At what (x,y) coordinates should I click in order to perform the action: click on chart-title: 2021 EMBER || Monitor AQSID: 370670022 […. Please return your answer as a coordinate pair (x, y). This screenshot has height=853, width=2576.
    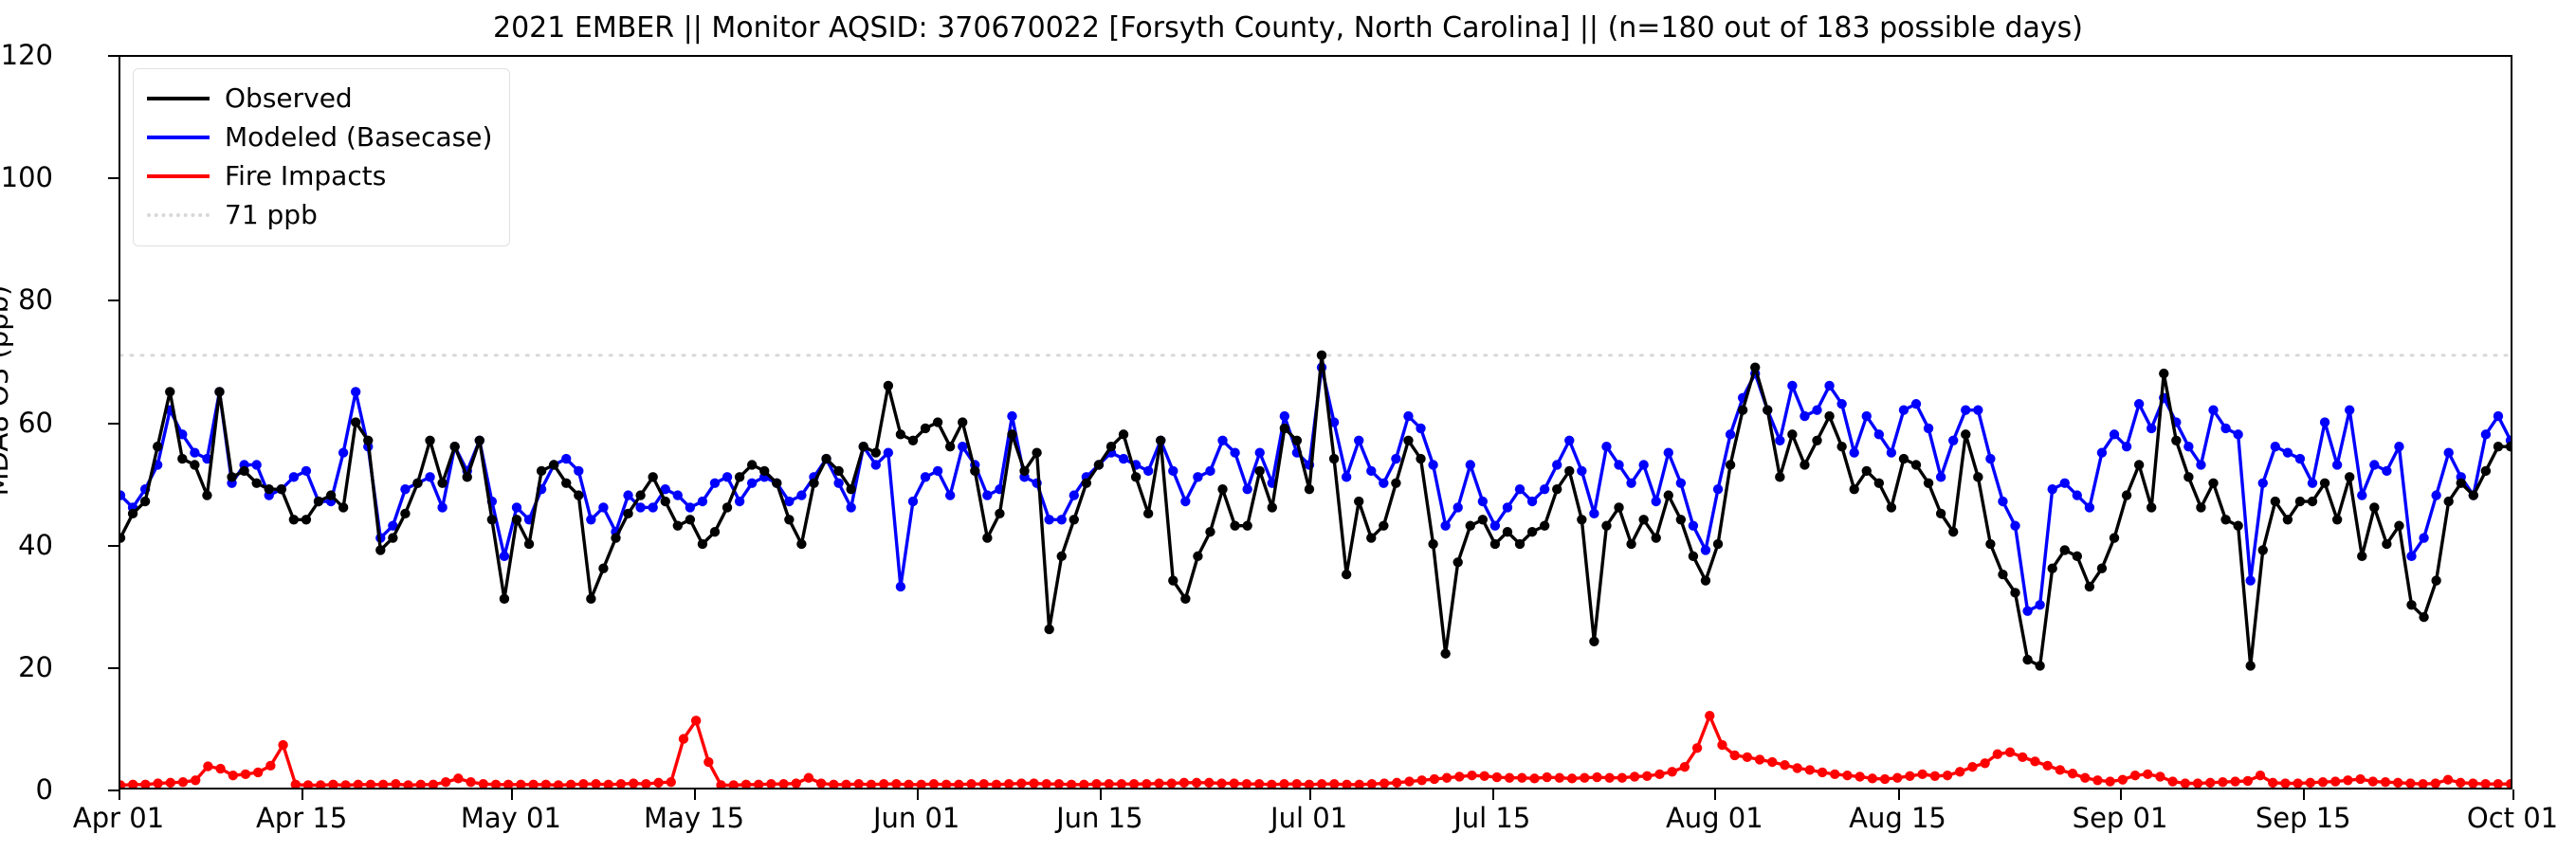
    Looking at the image, I should click on (1288, 28).